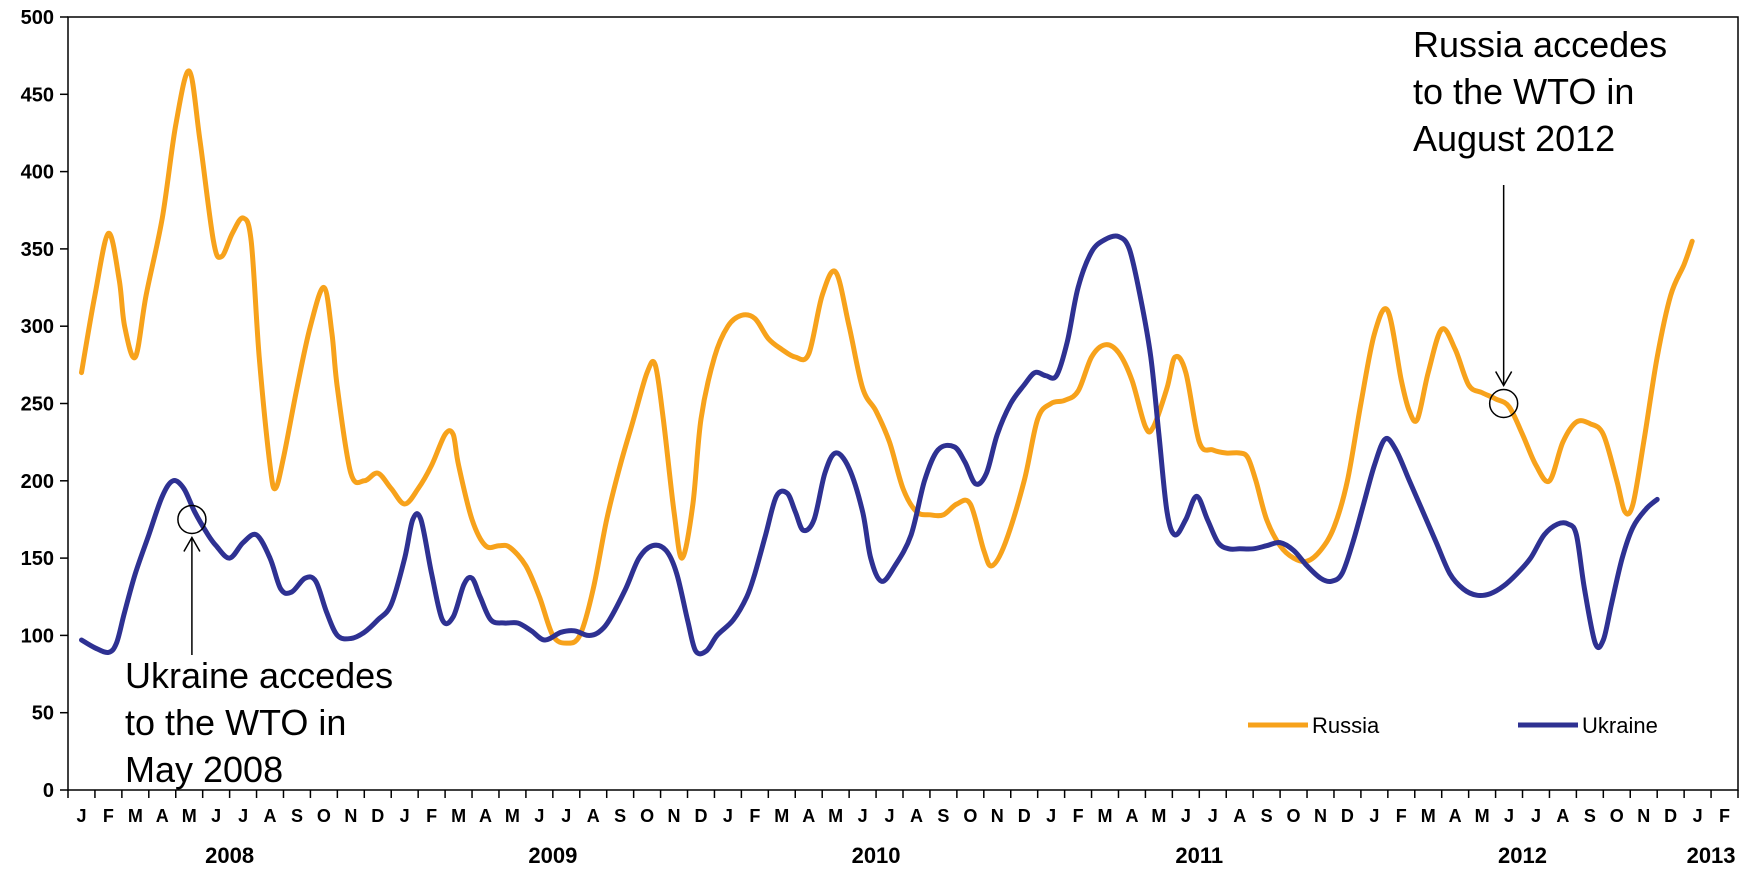 The width and height of the screenshot is (1750, 873). I want to click on legend-label-russia: Russia, so click(1346, 725).